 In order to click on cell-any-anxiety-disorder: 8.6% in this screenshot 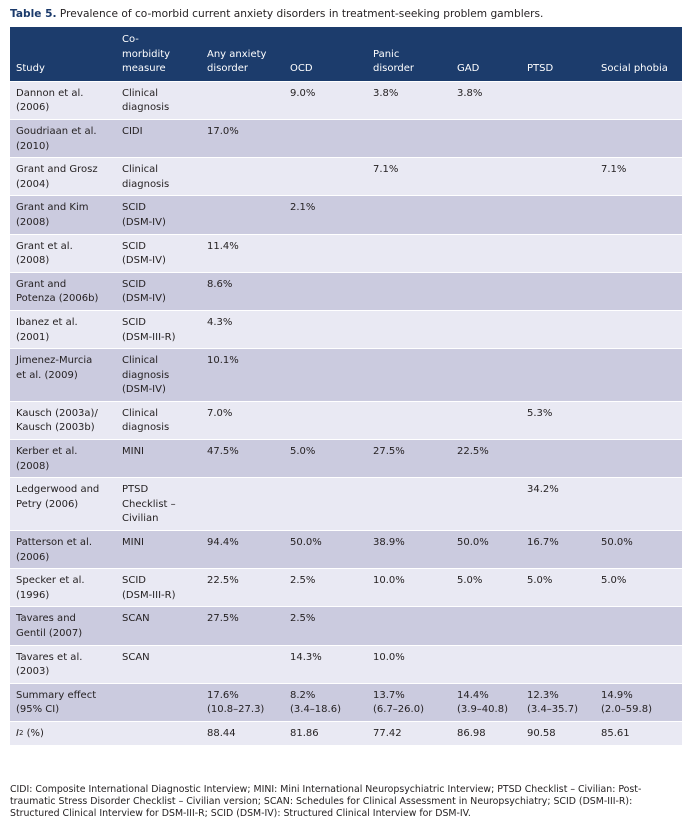, I will do `click(242, 291)`.